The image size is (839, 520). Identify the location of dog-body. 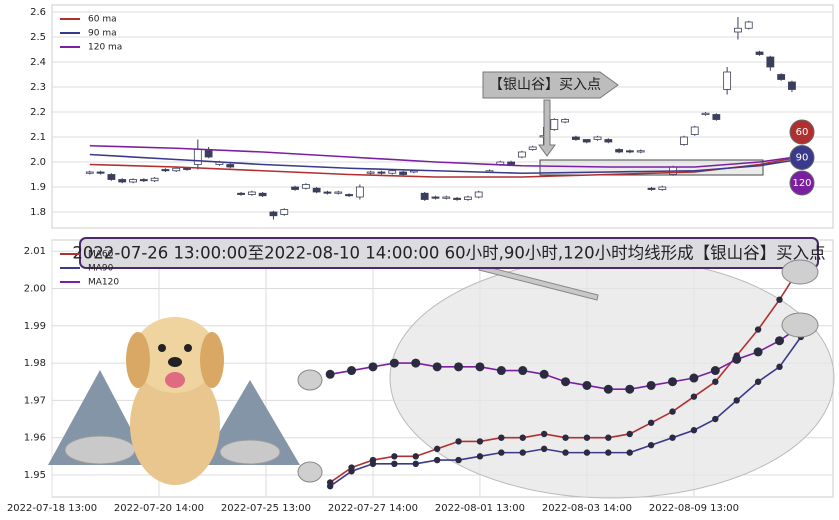
(175, 425).